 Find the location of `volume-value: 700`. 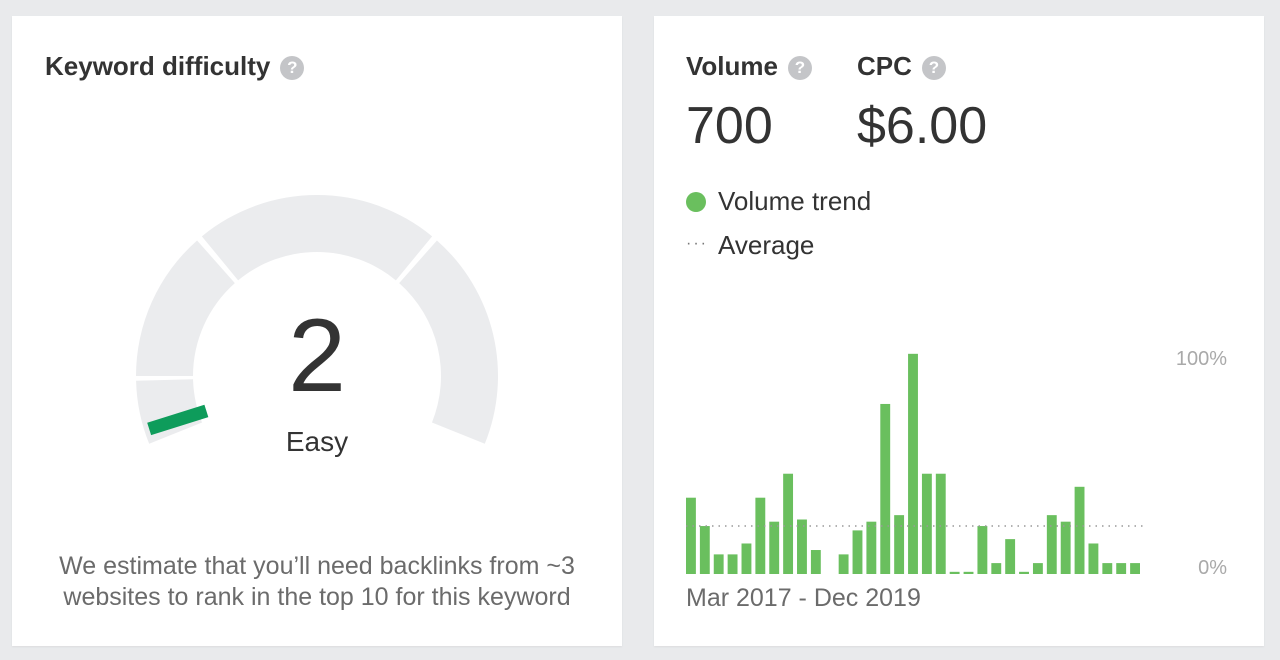

volume-value: 700 is located at coordinates (729, 126).